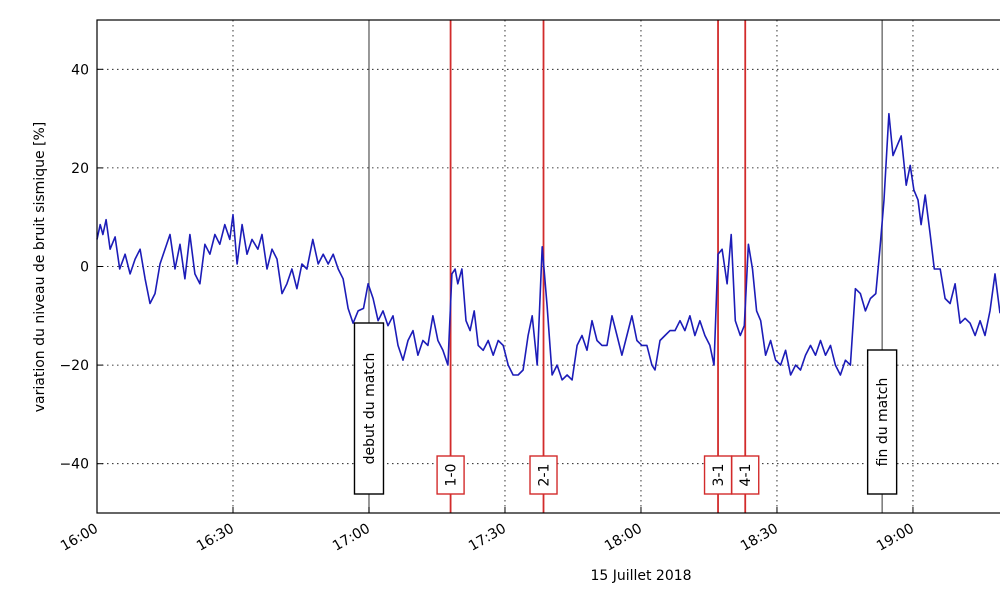 This screenshot has height=593, width=1000. I want to click on x-tick-label: 17:00, so click(351, 538).